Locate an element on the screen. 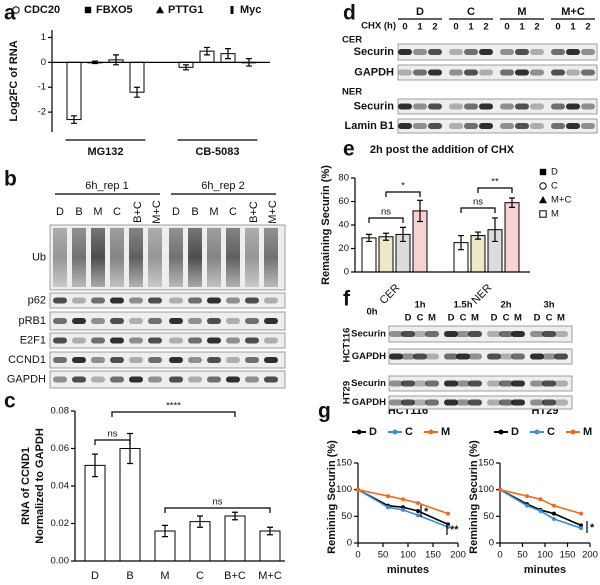  x-tick-label: 0 is located at coordinates (499, 555).